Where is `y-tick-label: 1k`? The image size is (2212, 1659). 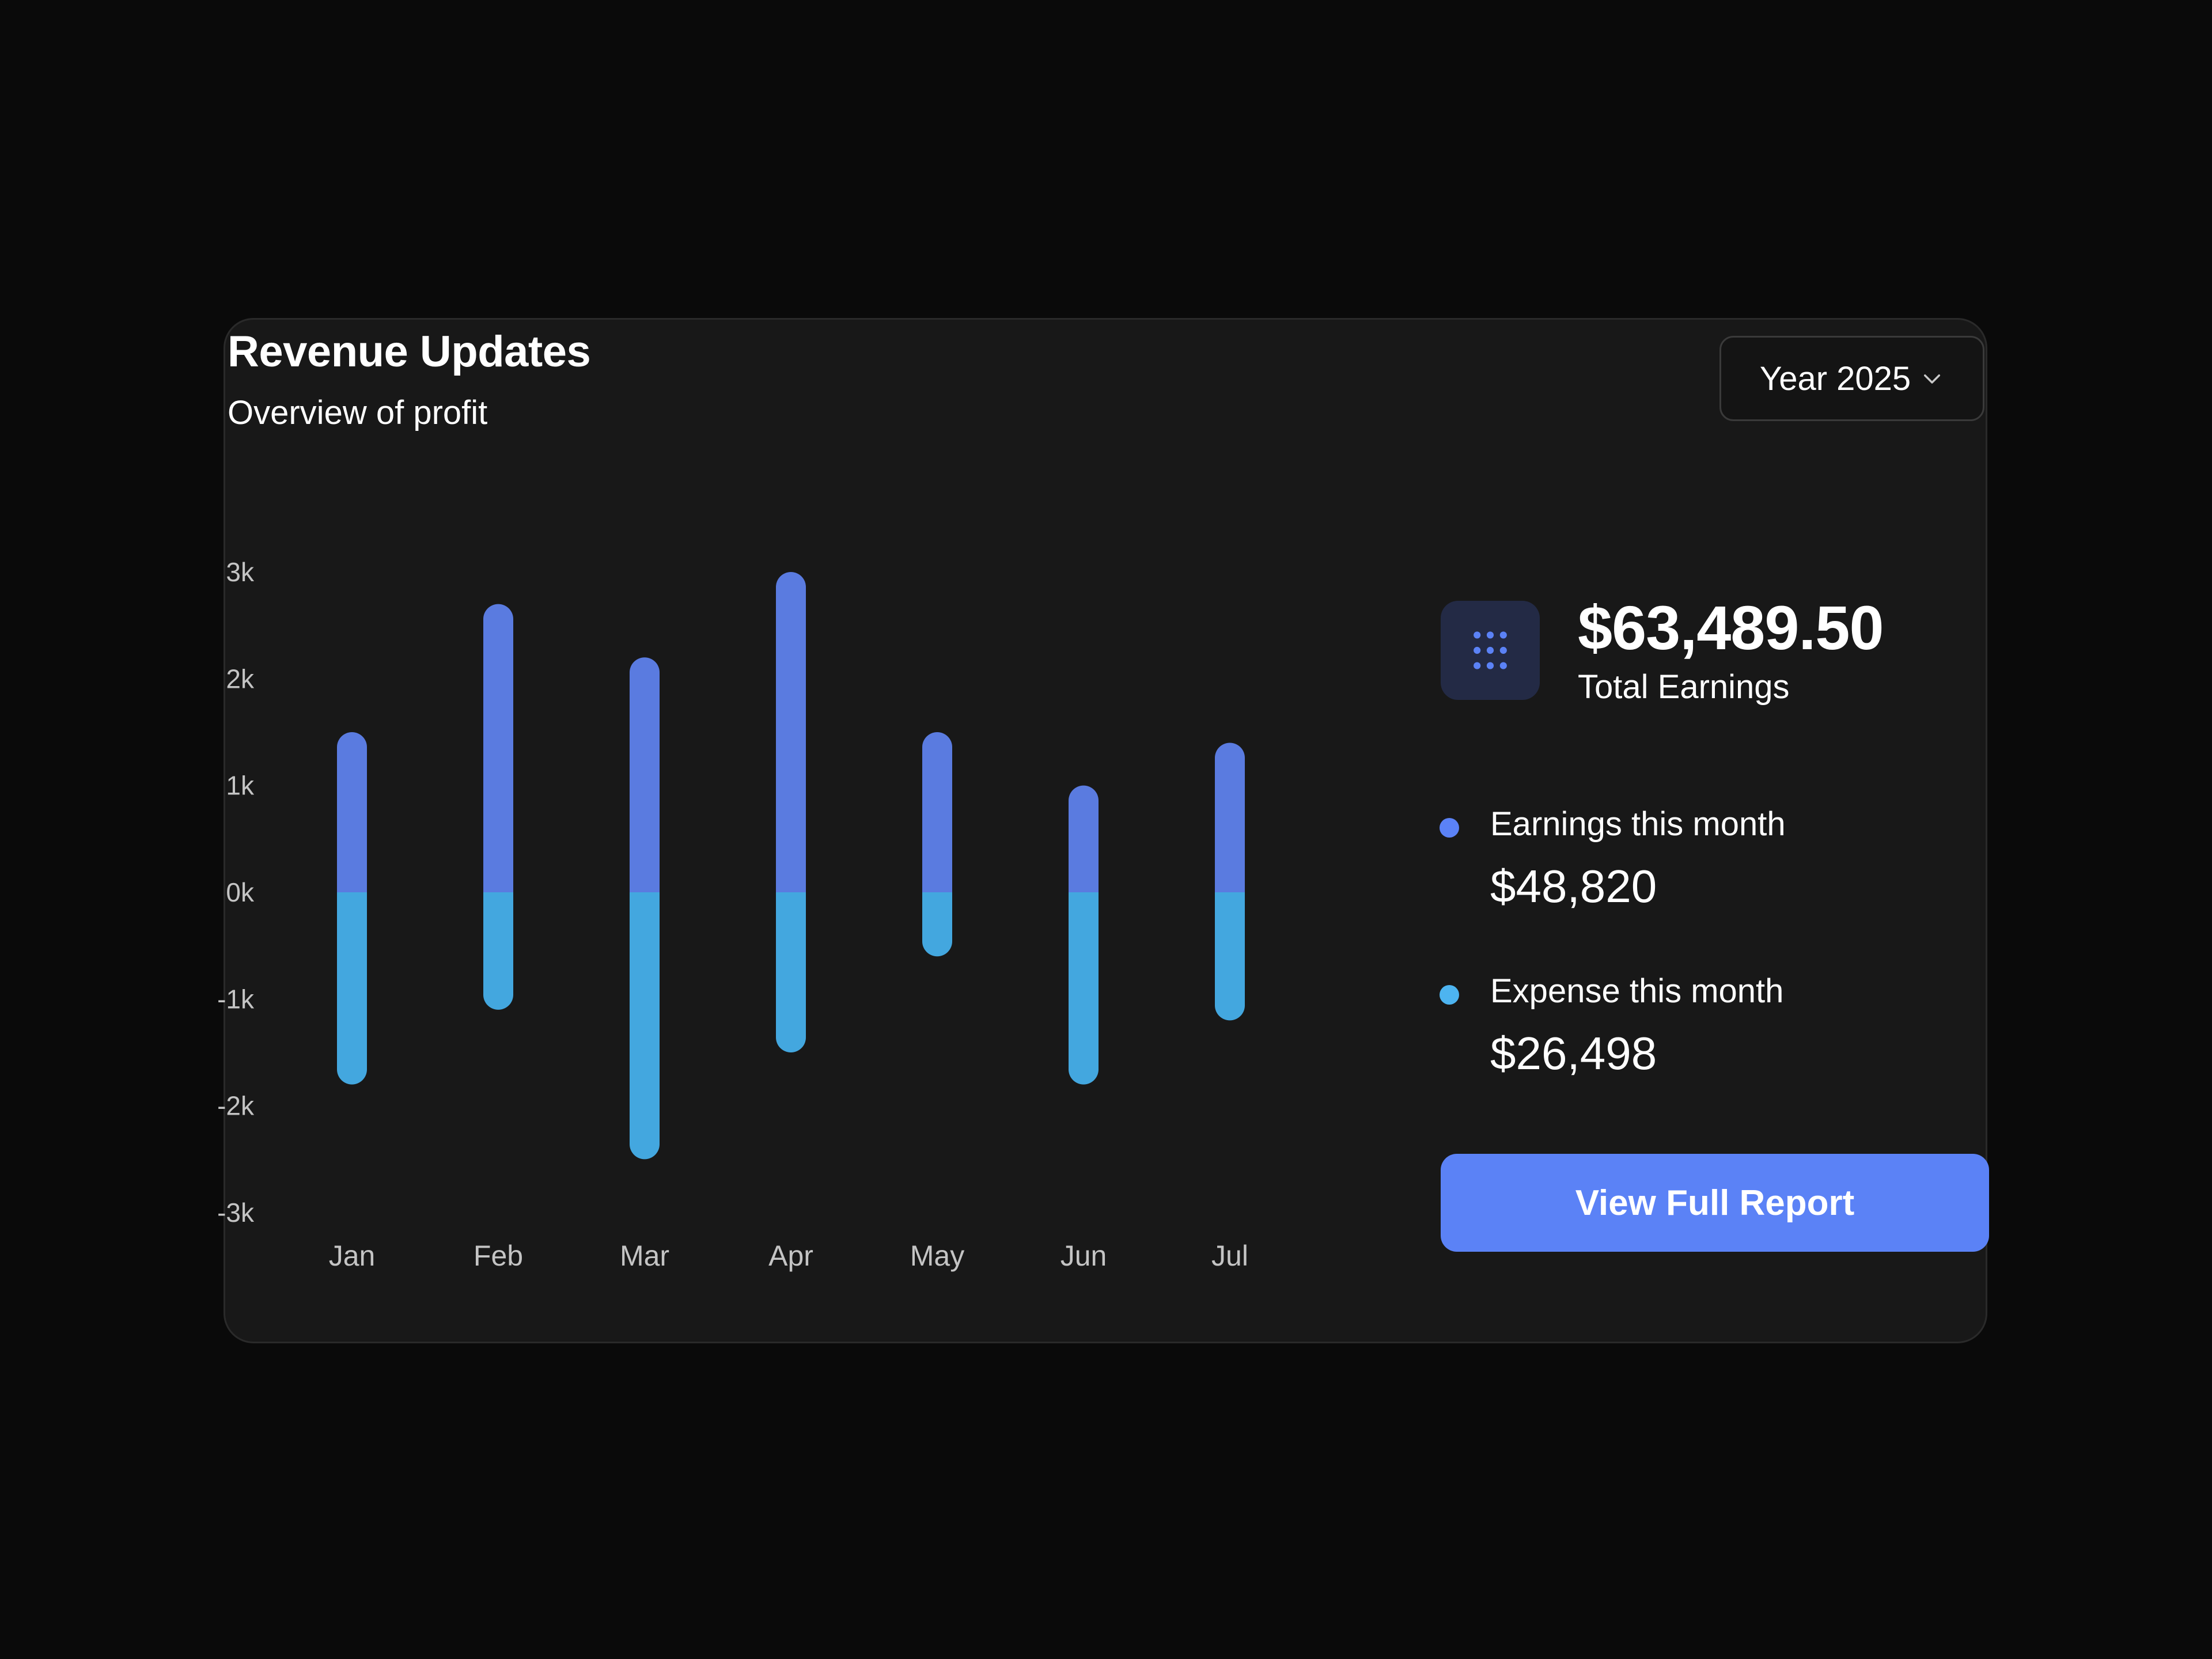 y-tick-label: 1k is located at coordinates (240, 786).